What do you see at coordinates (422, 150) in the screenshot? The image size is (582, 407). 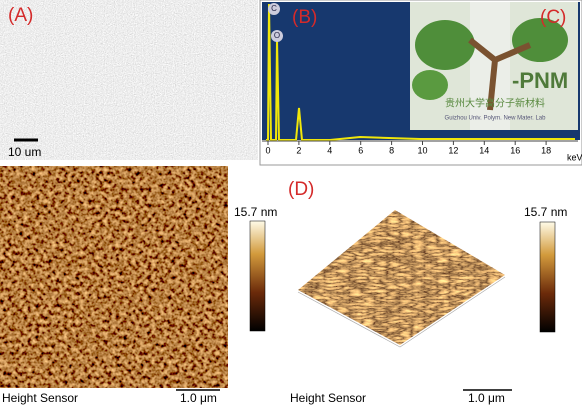 I see `x-tick-label: 10` at bounding box center [422, 150].